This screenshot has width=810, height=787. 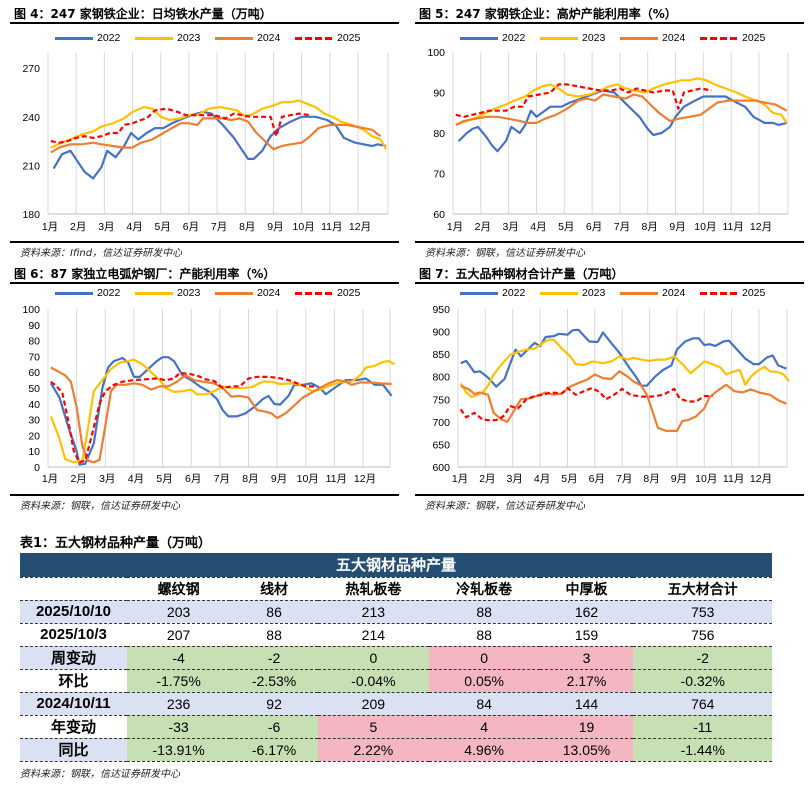 What do you see at coordinates (706, 479) in the screenshot?
I see `x-tick-label: 10月` at bounding box center [706, 479].